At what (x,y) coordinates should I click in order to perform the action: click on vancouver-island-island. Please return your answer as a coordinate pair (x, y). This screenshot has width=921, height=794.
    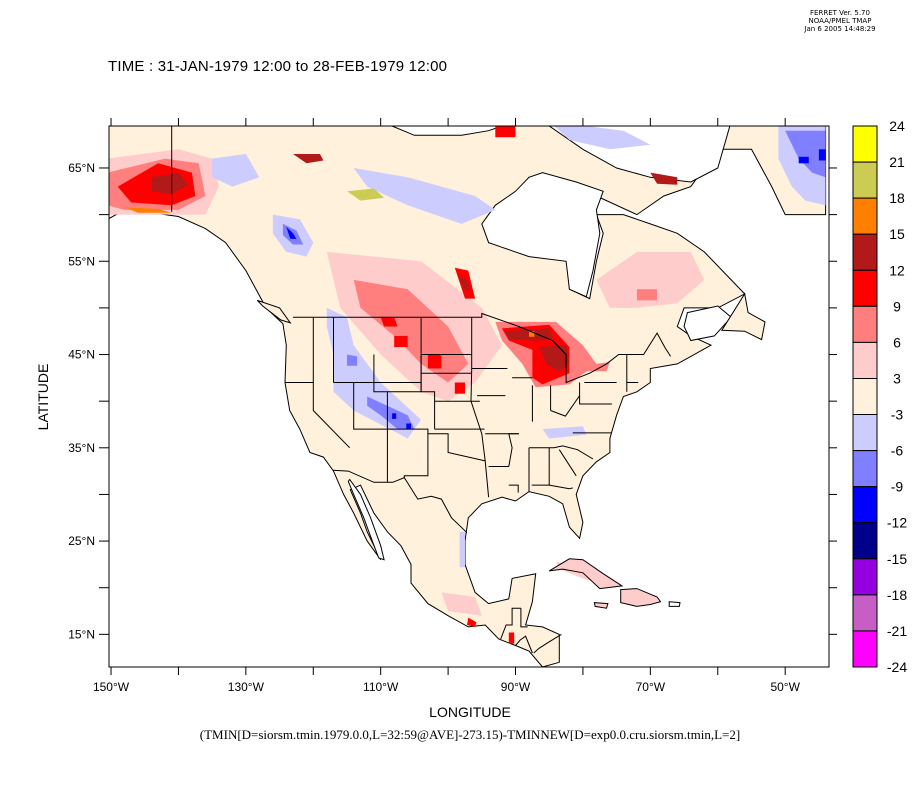
    Looking at the image, I should click on (274, 311).